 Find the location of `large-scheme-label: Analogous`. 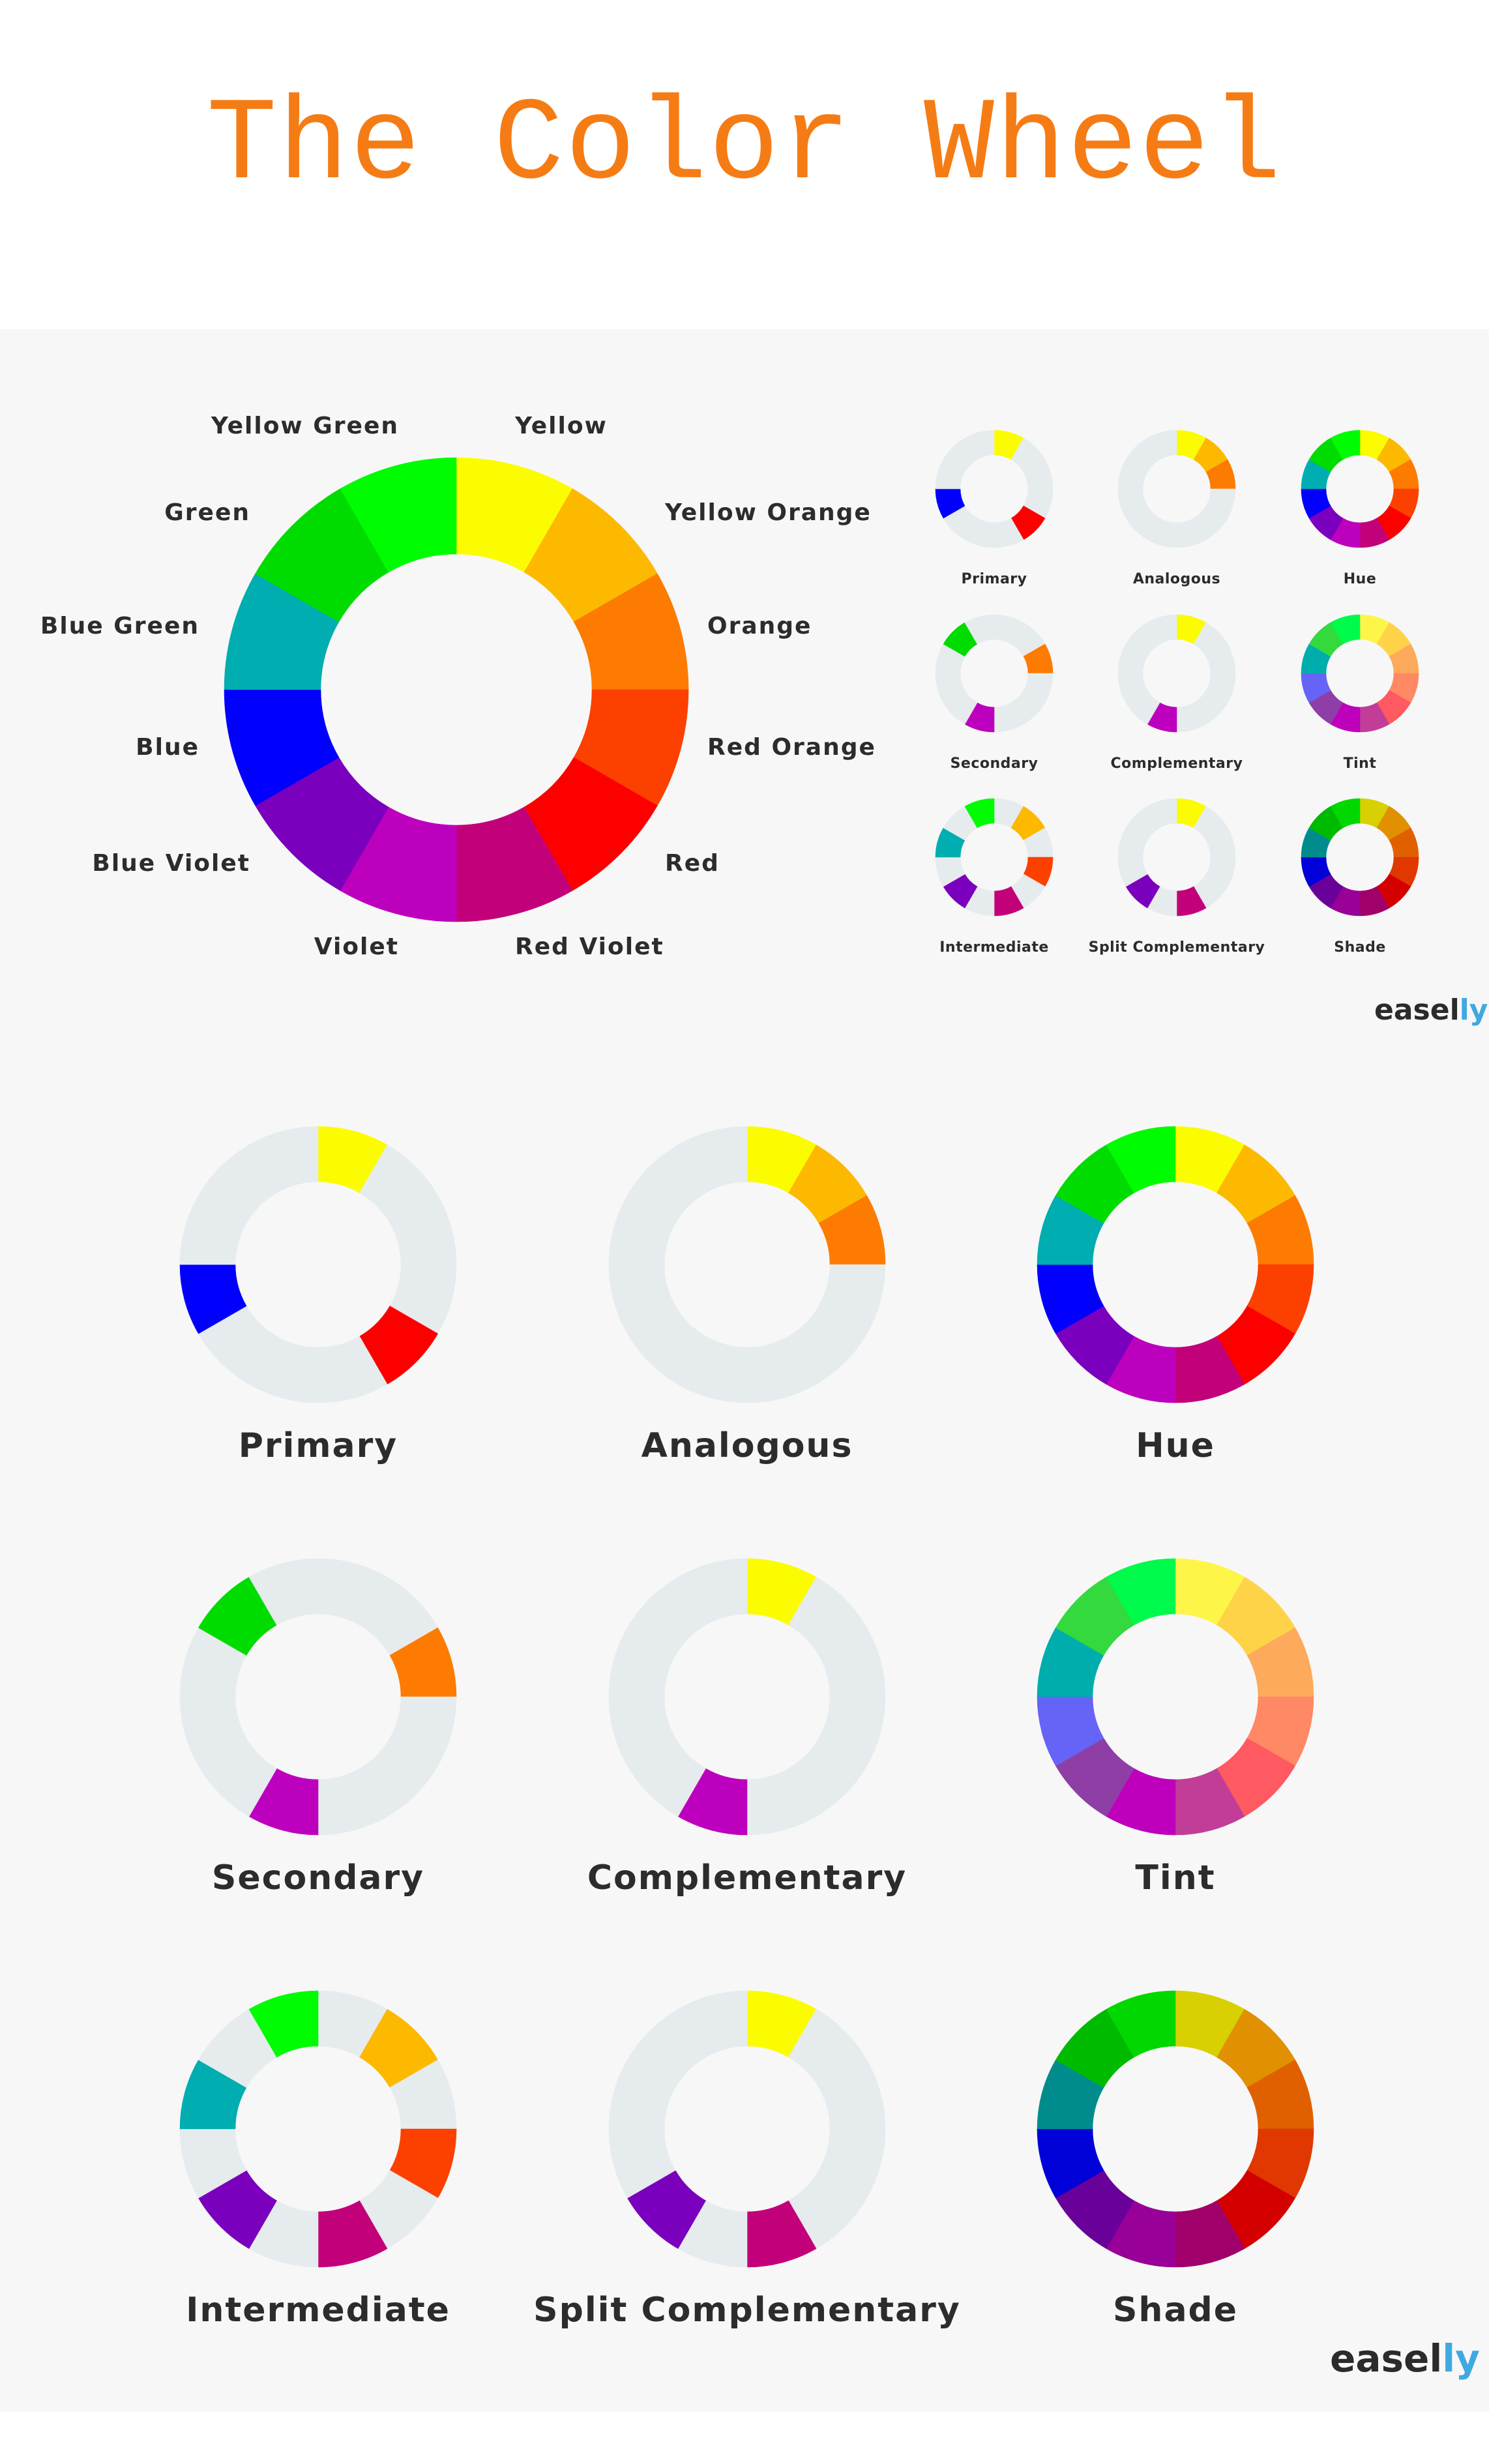

large-scheme-label: Analogous is located at coordinates (747, 1445).